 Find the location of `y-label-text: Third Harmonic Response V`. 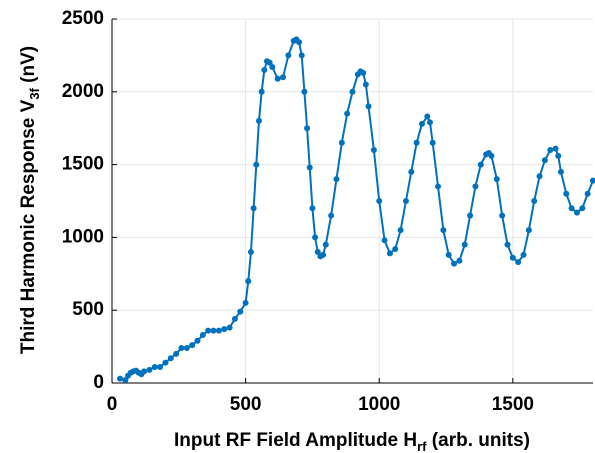

y-label-text: Third Harmonic Response V is located at coordinates (28, 226).